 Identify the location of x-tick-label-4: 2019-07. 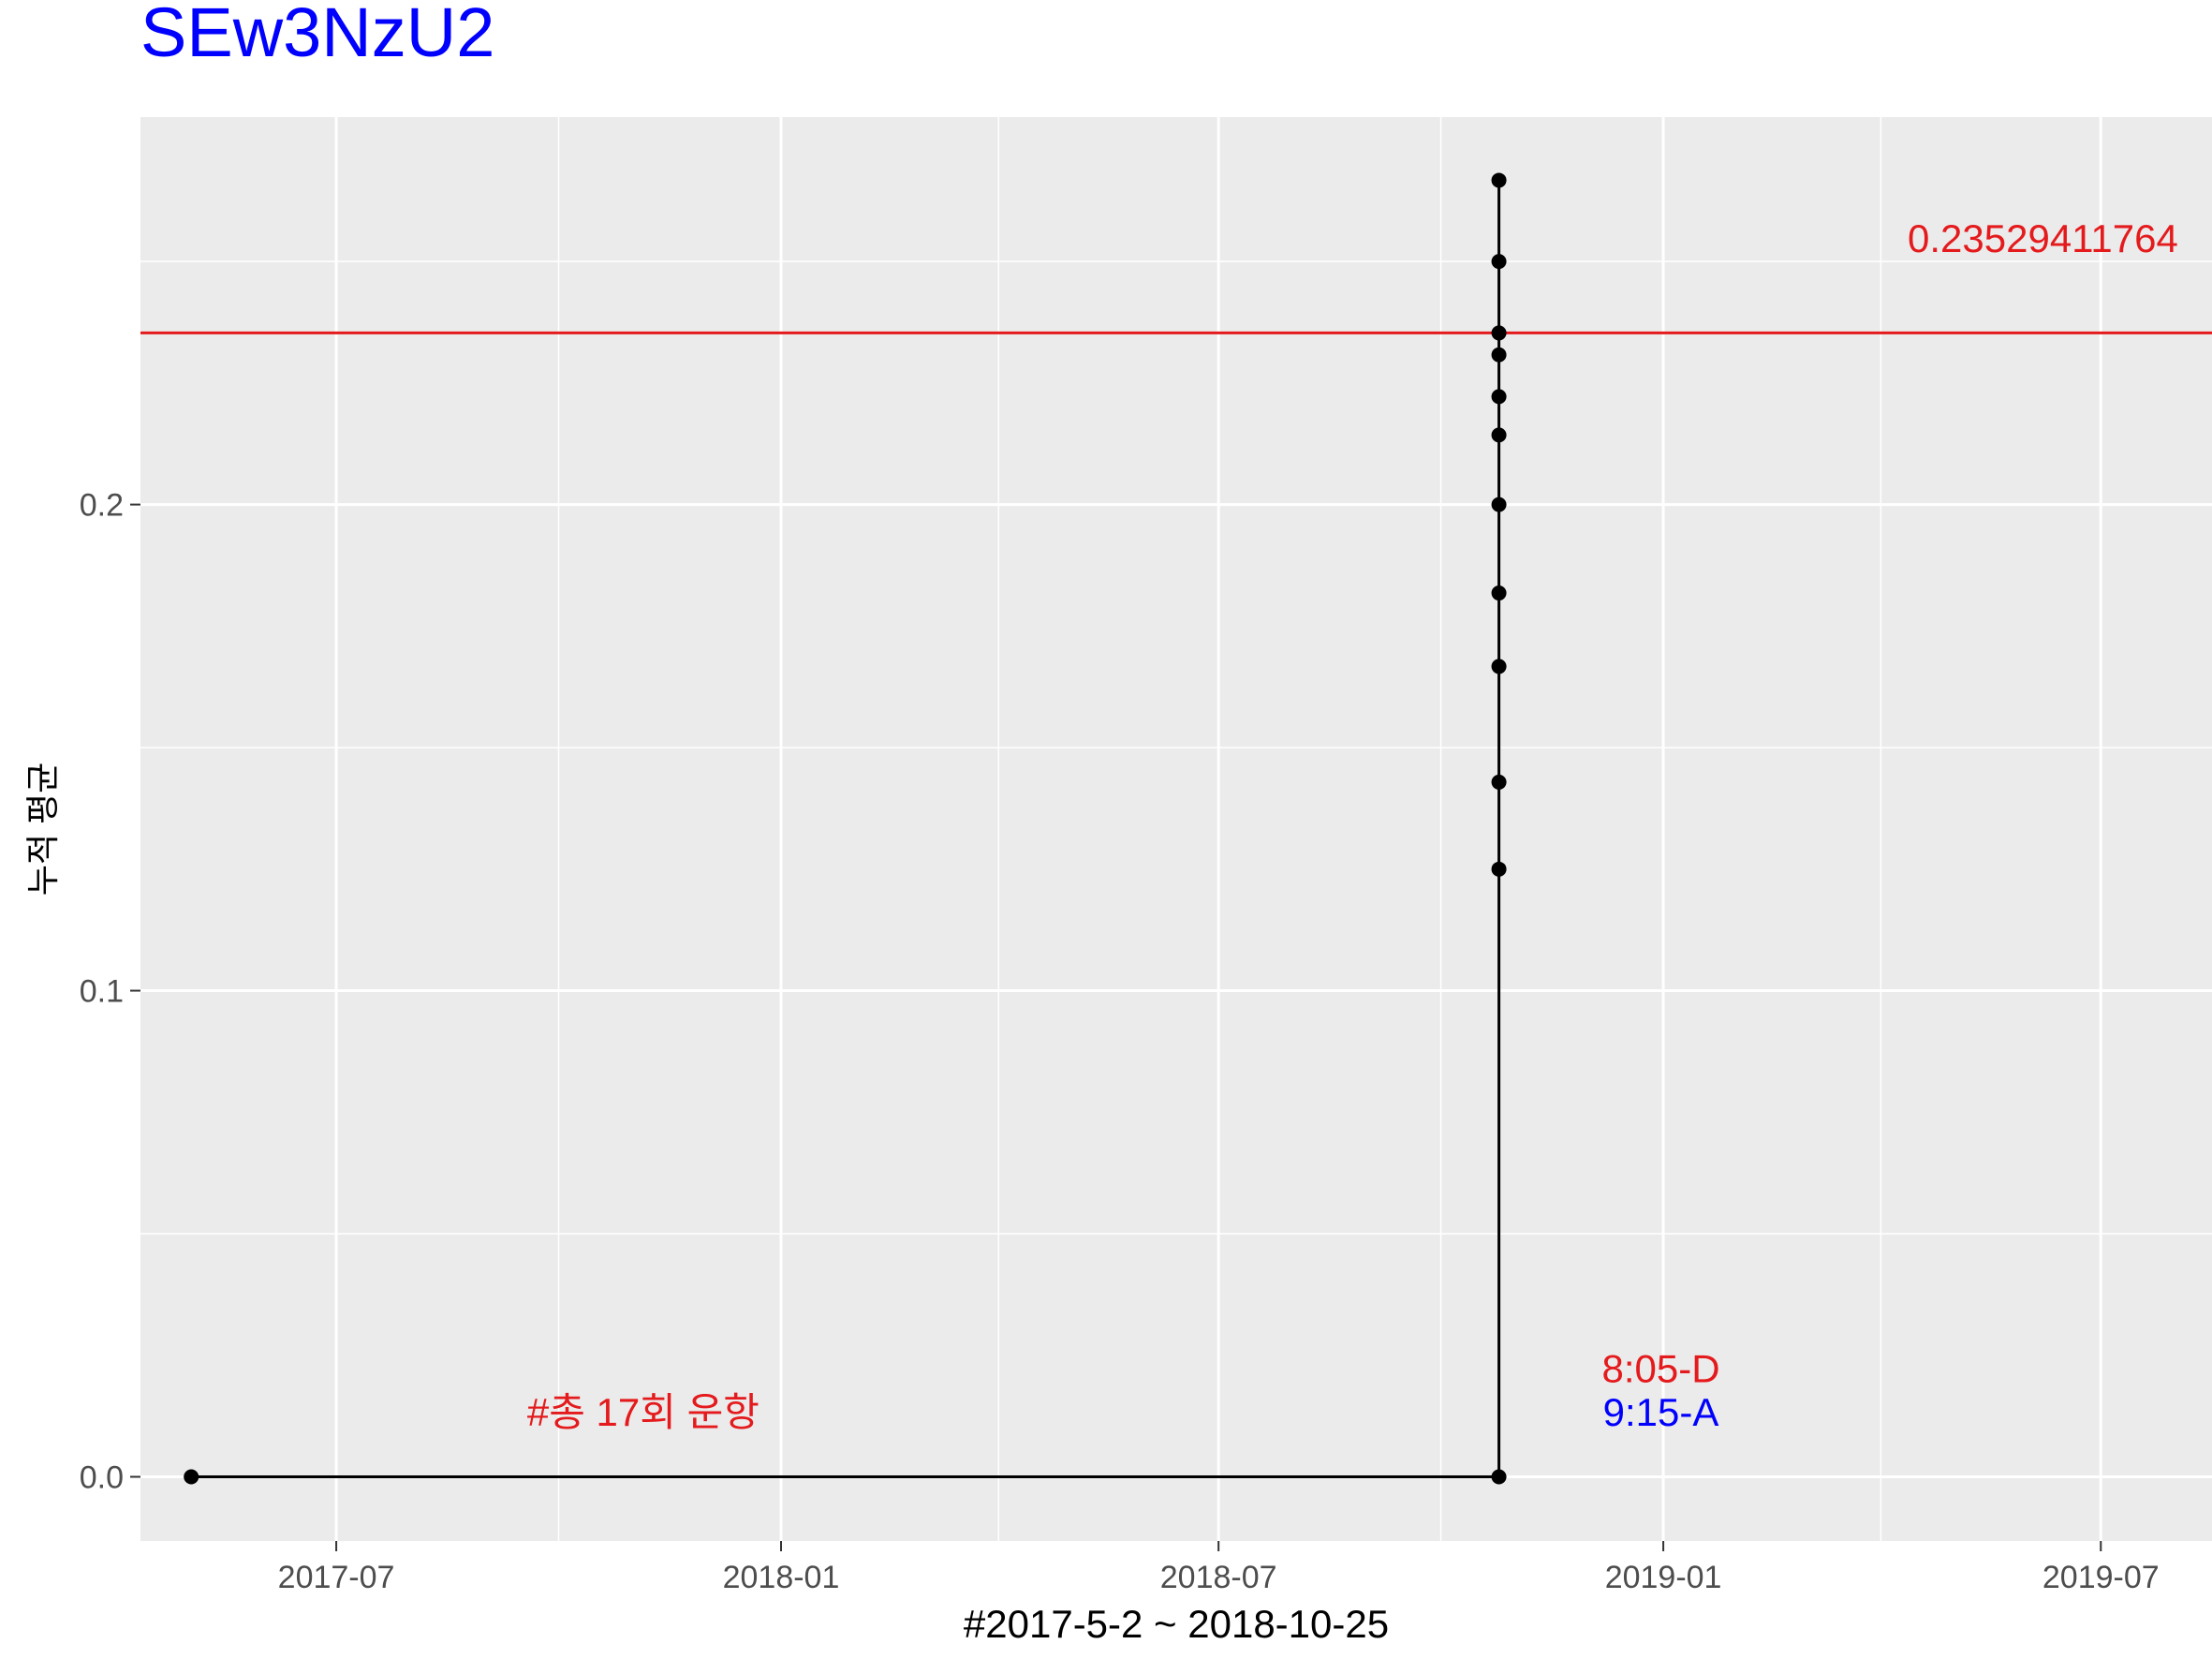
(2101, 1578).